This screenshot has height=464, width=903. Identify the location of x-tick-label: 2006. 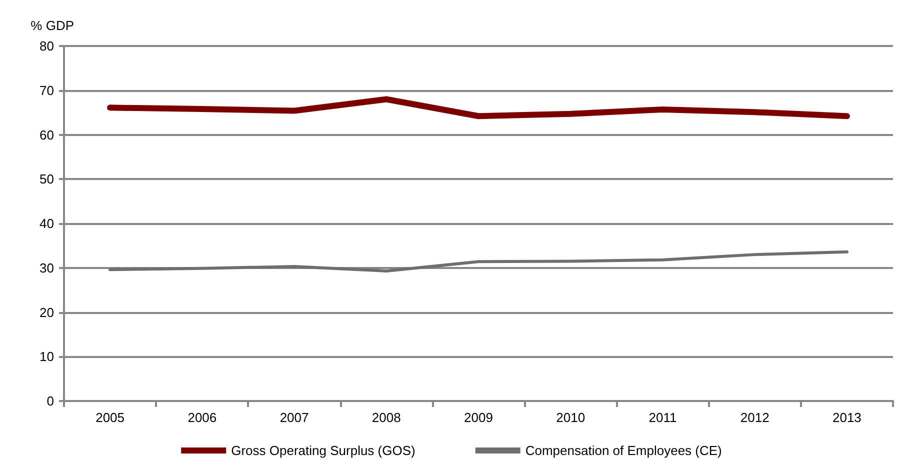
(202, 417).